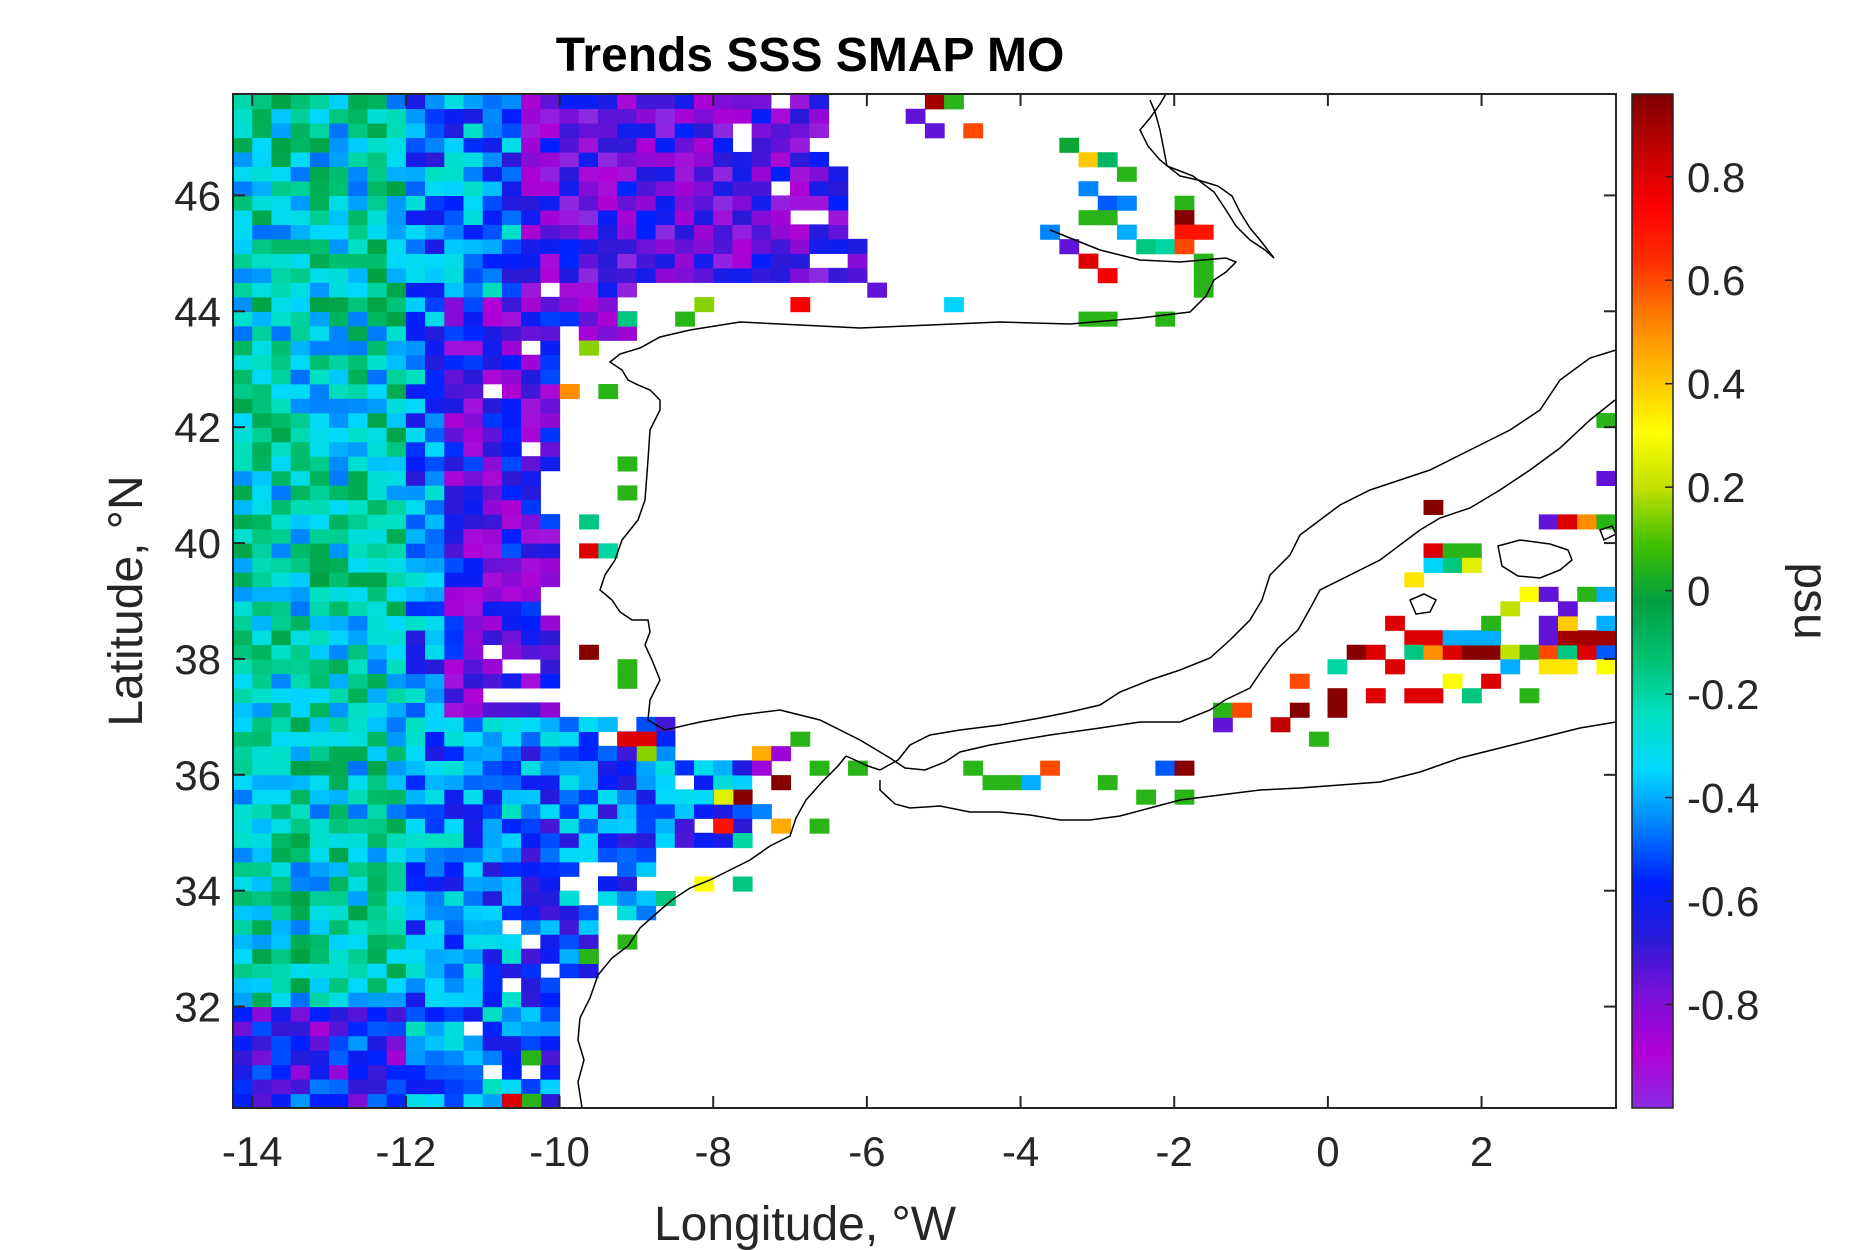 The height and width of the screenshot is (1250, 1875). What do you see at coordinates (1652, 601) in the screenshot?
I see `colorbar-gradient` at bounding box center [1652, 601].